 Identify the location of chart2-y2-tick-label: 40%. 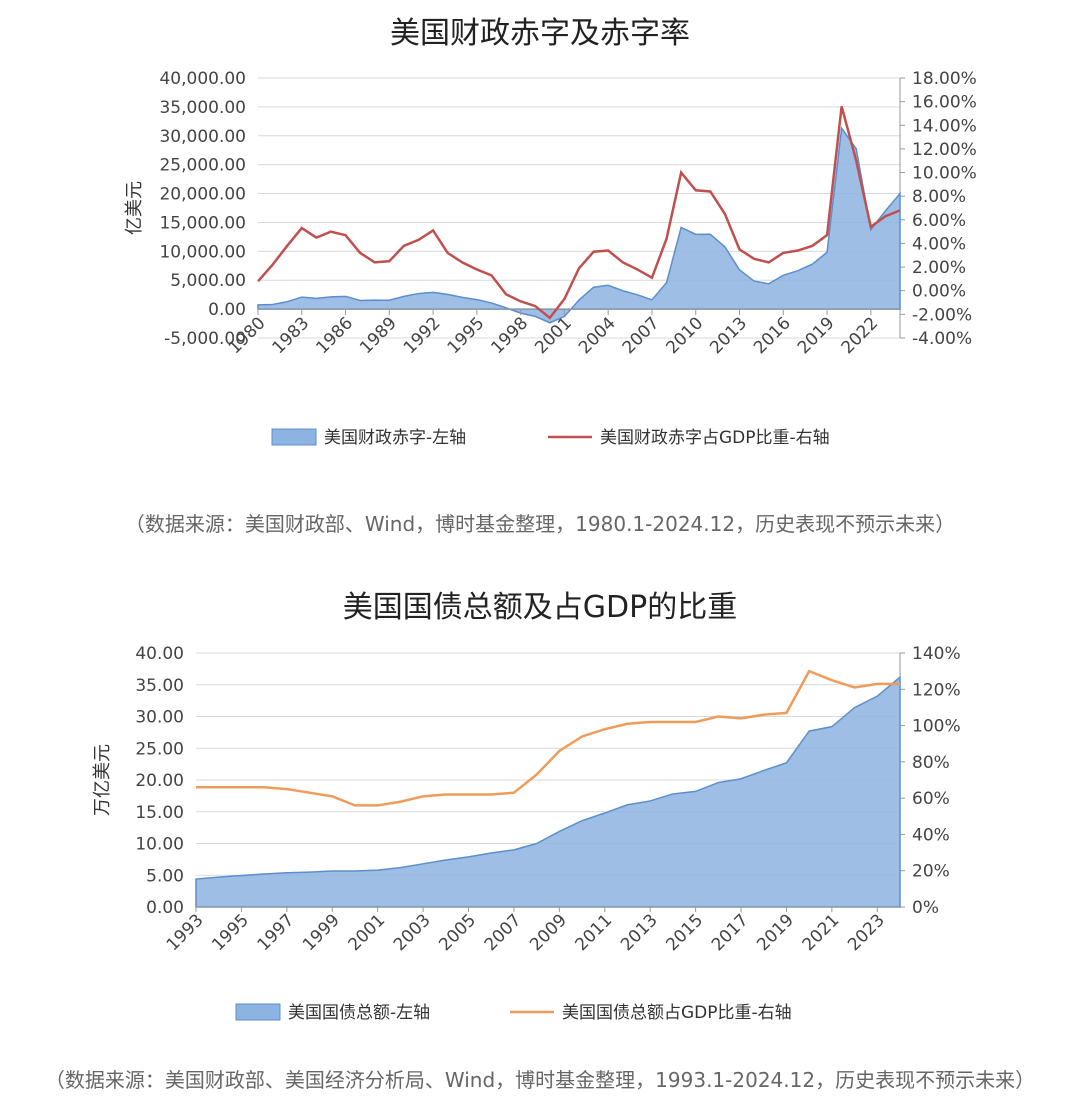
(931, 835).